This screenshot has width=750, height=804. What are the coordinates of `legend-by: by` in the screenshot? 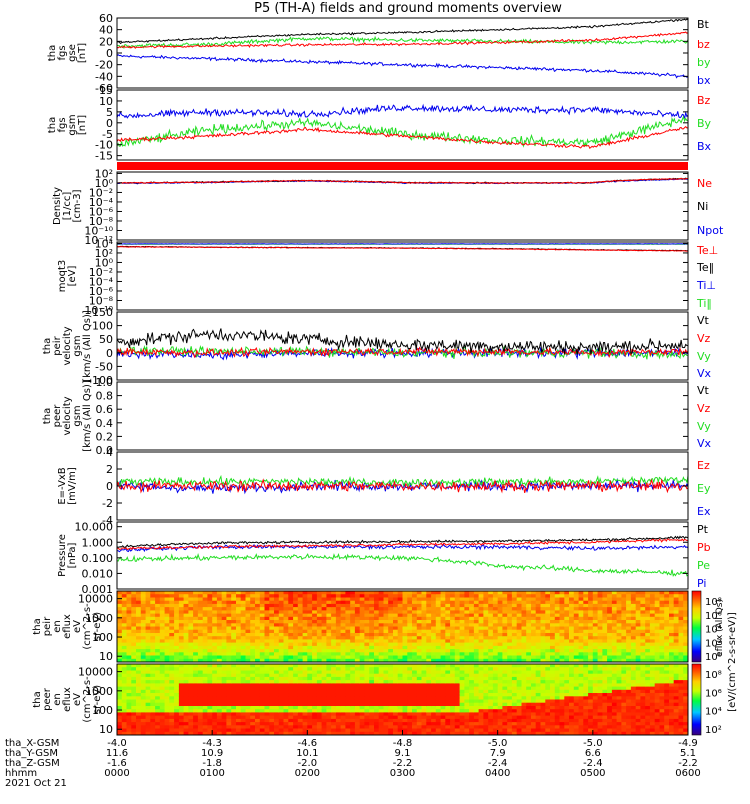 It's located at (704, 62).